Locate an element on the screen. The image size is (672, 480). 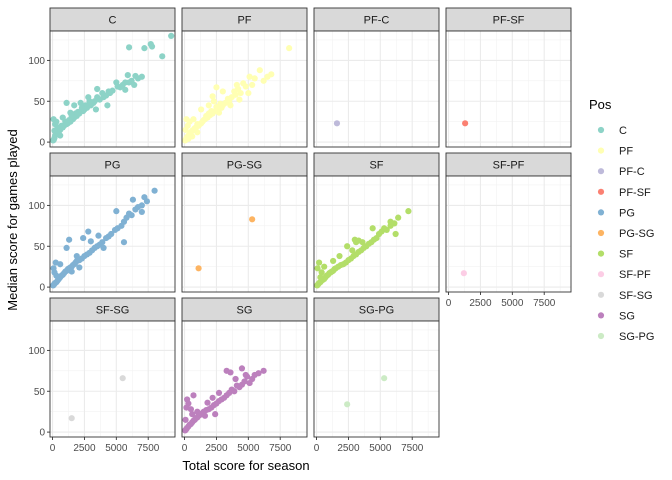
facet-panel-pg-sg: PG-SG is located at coordinates (244, 222).